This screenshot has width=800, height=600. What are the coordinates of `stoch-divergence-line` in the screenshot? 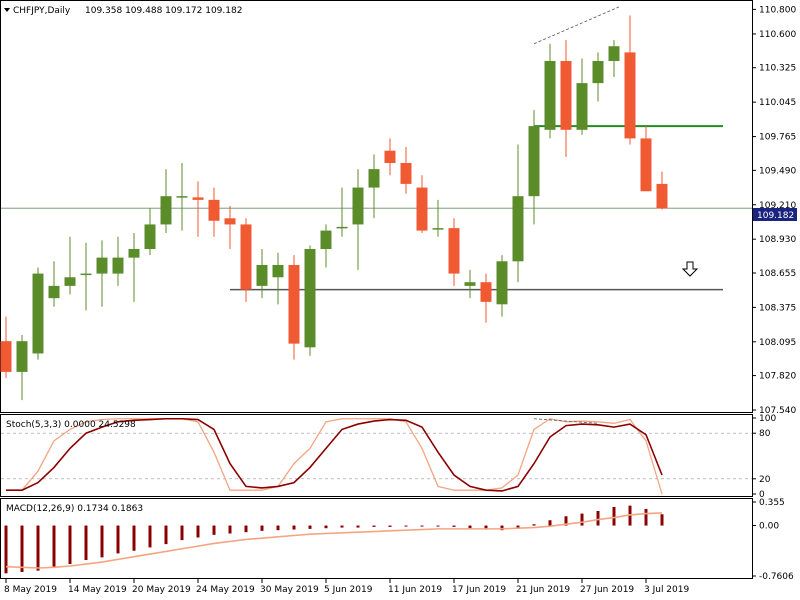 It's located at (566, 421).